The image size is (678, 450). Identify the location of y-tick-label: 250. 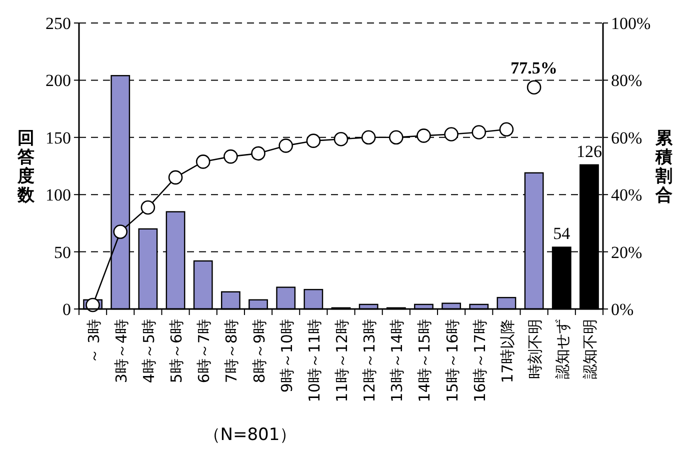
(58, 23).